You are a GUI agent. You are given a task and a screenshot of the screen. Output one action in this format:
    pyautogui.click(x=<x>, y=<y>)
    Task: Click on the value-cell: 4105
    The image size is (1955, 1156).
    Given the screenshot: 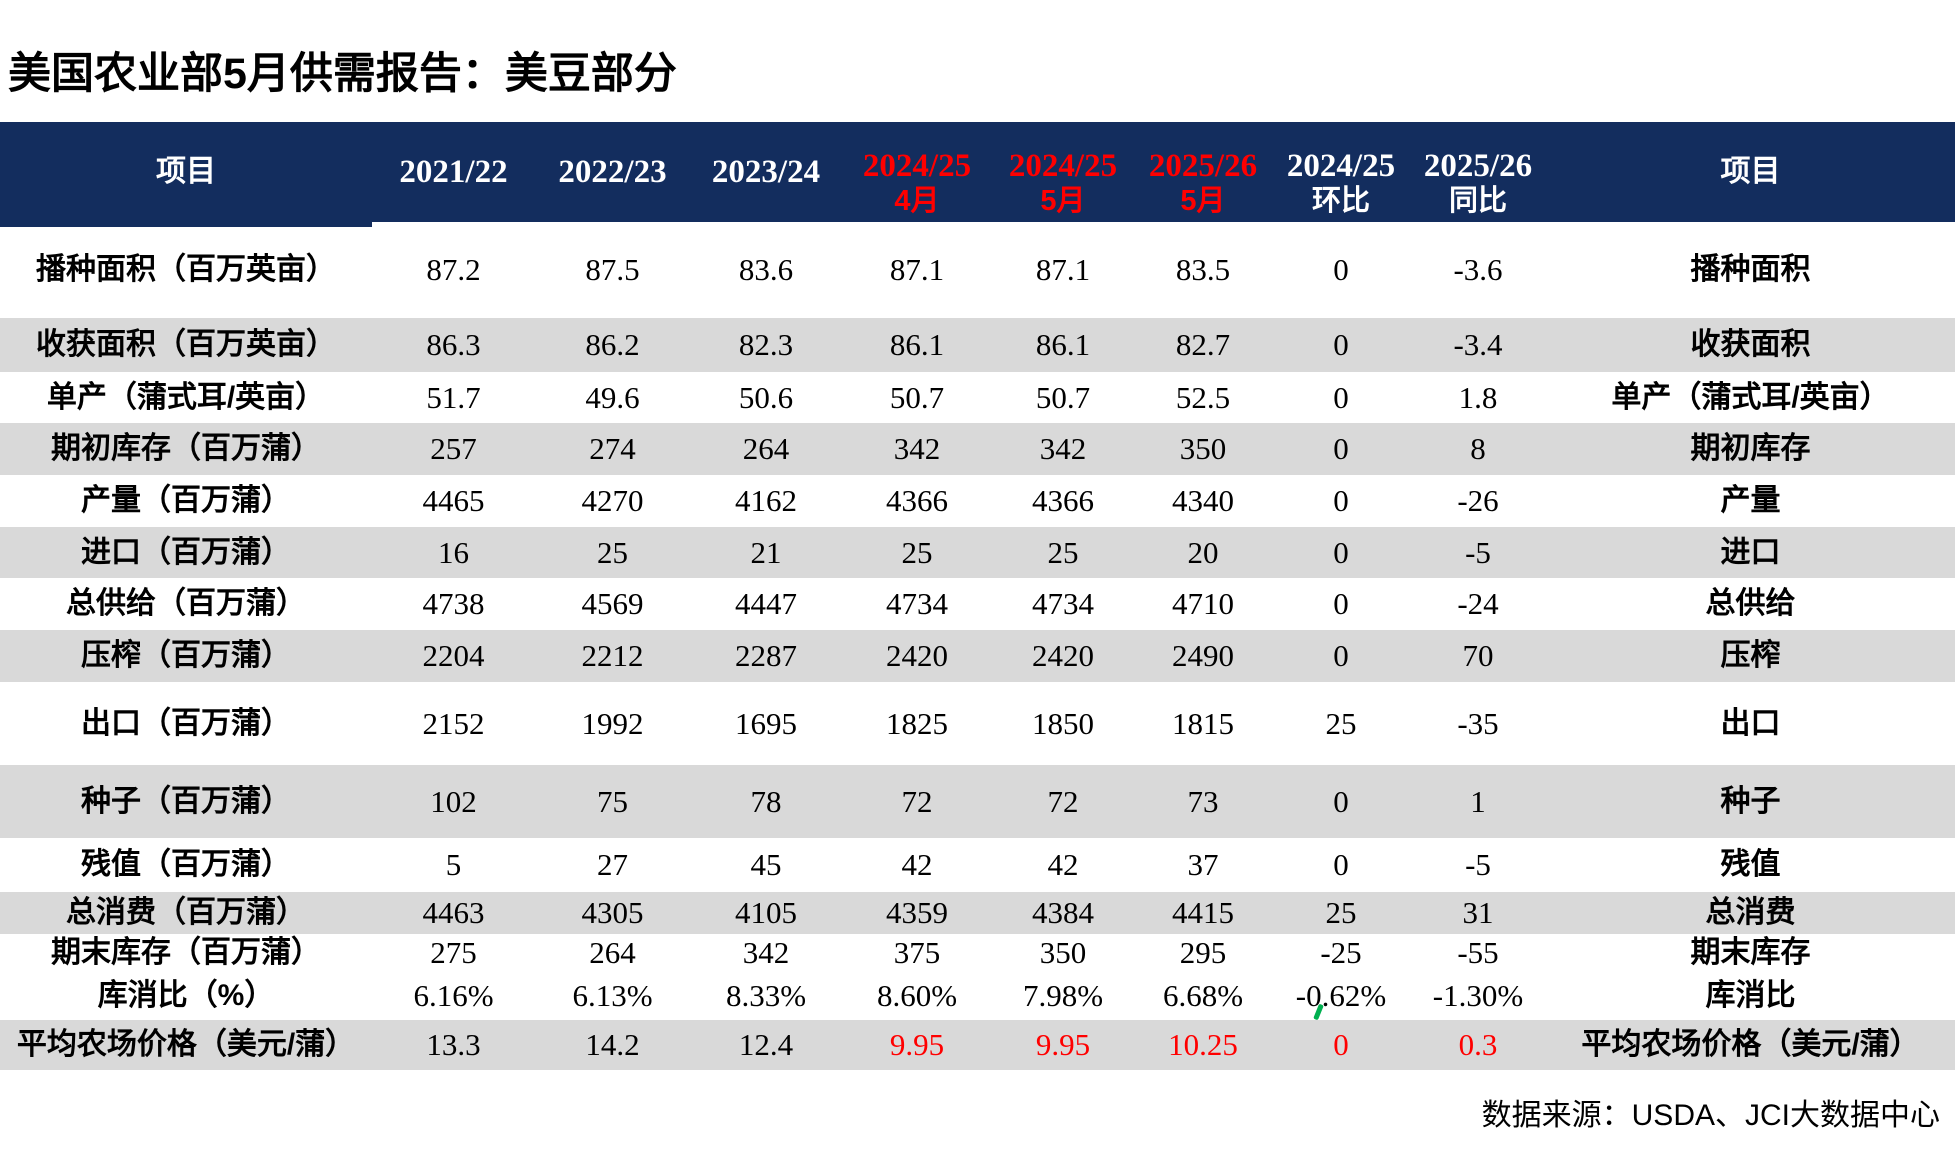 What is the action you would take?
    pyautogui.click(x=766, y=912)
    